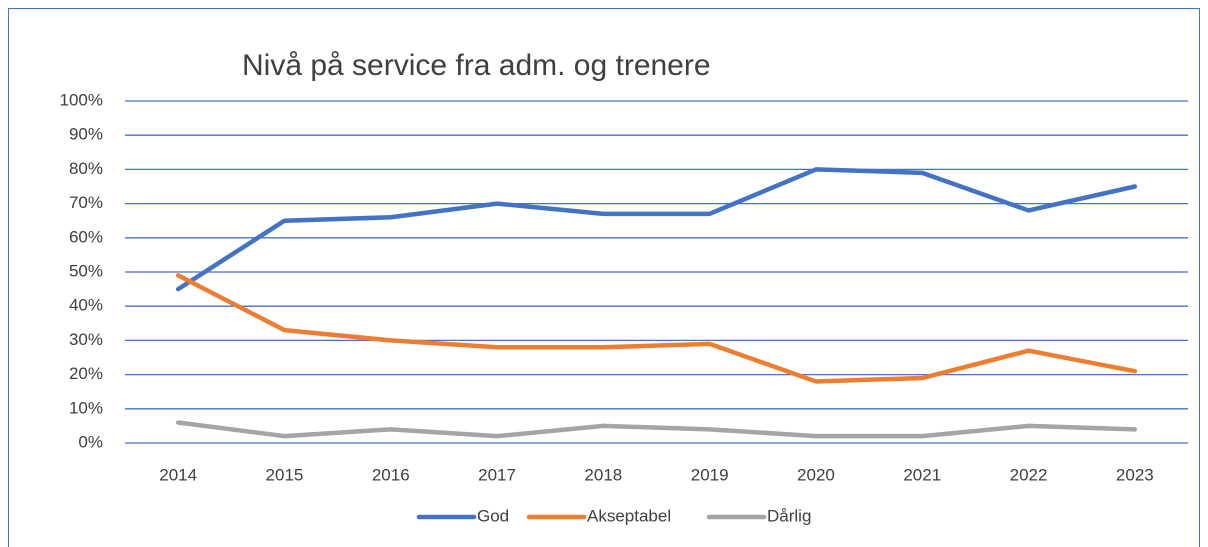  What do you see at coordinates (391, 474) in the screenshot?
I see `x-tick-label: 2016` at bounding box center [391, 474].